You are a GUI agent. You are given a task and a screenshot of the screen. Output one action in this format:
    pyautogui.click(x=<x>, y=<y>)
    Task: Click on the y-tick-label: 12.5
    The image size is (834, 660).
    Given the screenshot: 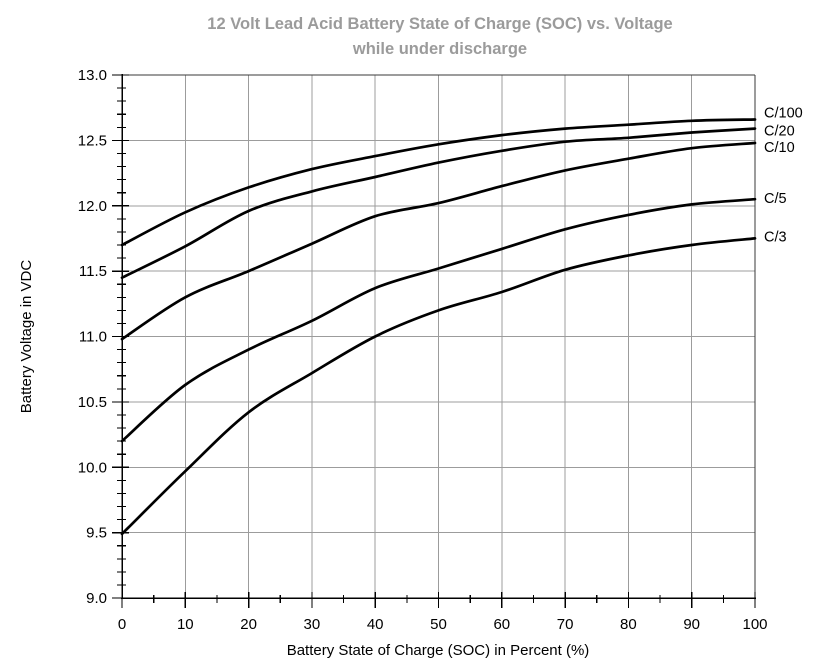 What is the action you would take?
    pyautogui.click(x=92, y=140)
    